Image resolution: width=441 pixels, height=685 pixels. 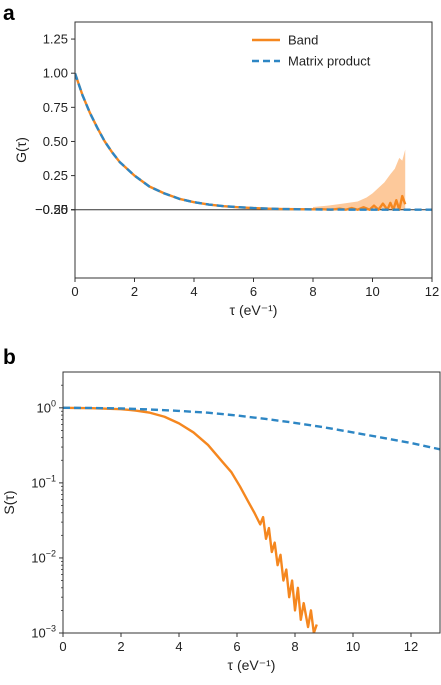 I want to click on panel-a-error-band, so click(x=359, y=179).